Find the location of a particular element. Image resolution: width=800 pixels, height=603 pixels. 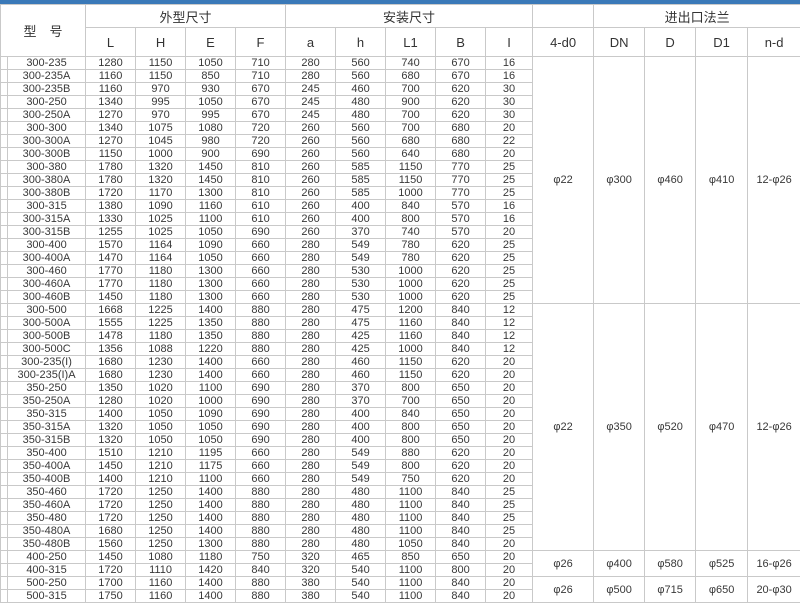

dimension-cell: 1050 is located at coordinates (211, 63).